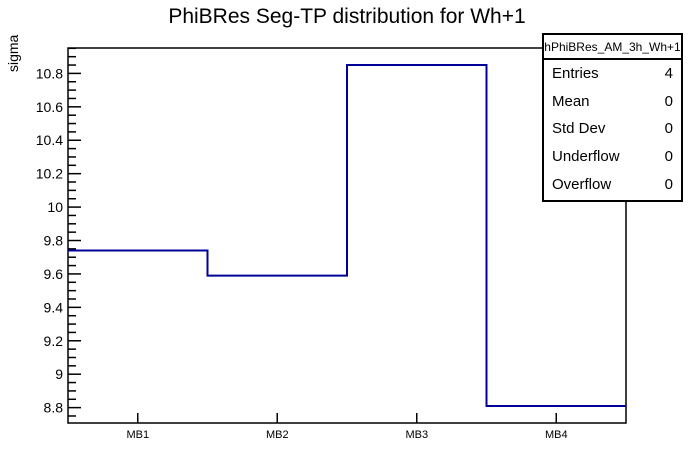 This screenshot has width=696, height=472. Describe the element at coordinates (59, 374) in the screenshot. I see `y-axis-tick-label: 9` at that location.